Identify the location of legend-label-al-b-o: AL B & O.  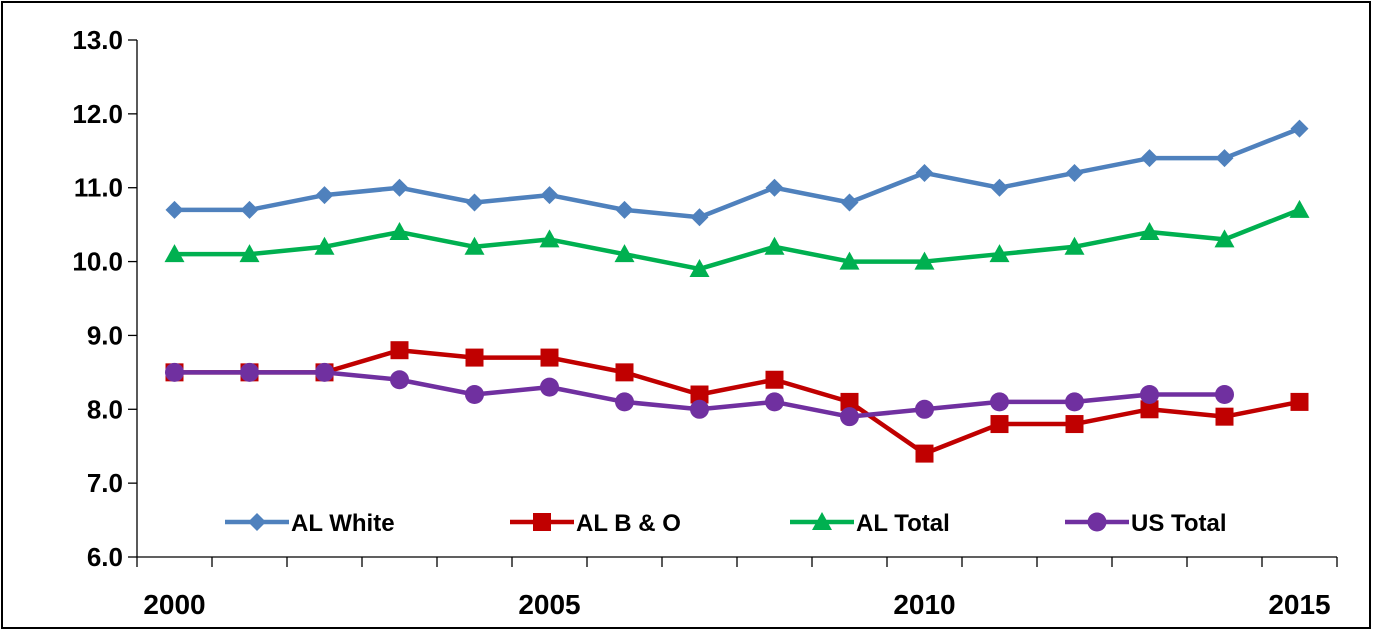
(628, 523).